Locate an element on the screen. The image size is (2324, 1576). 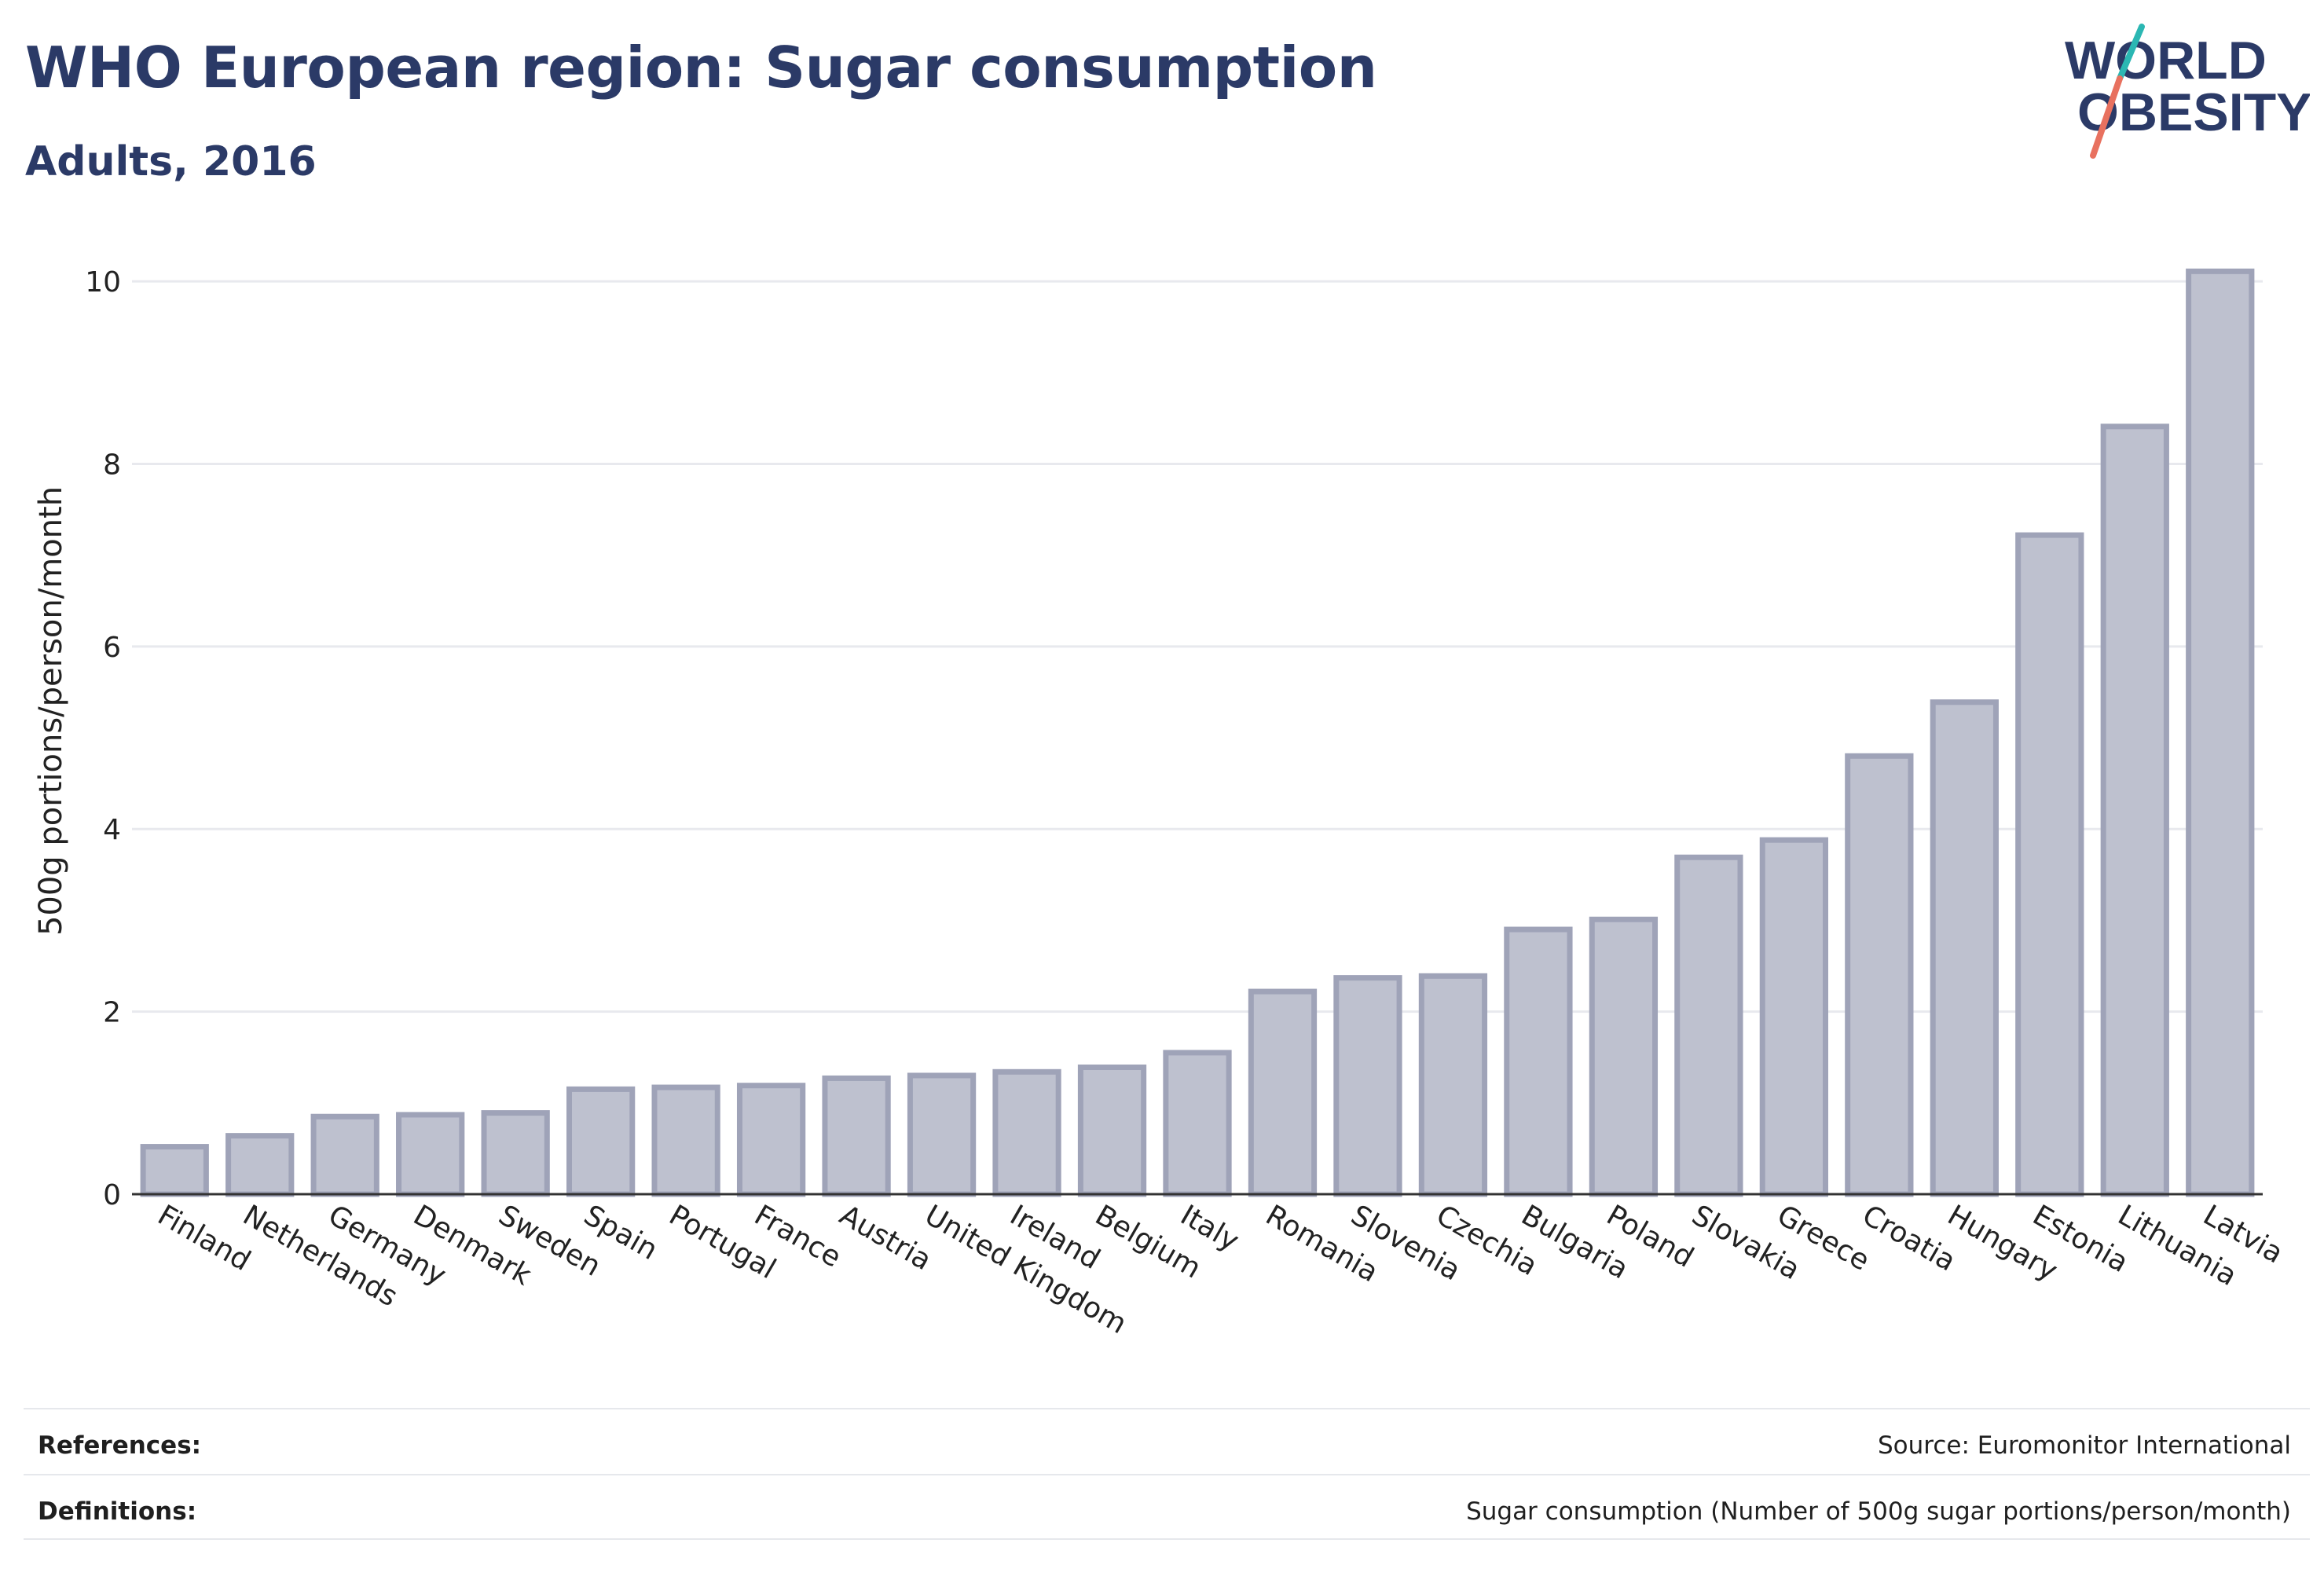
bar-austria is located at coordinates (856, 1136).